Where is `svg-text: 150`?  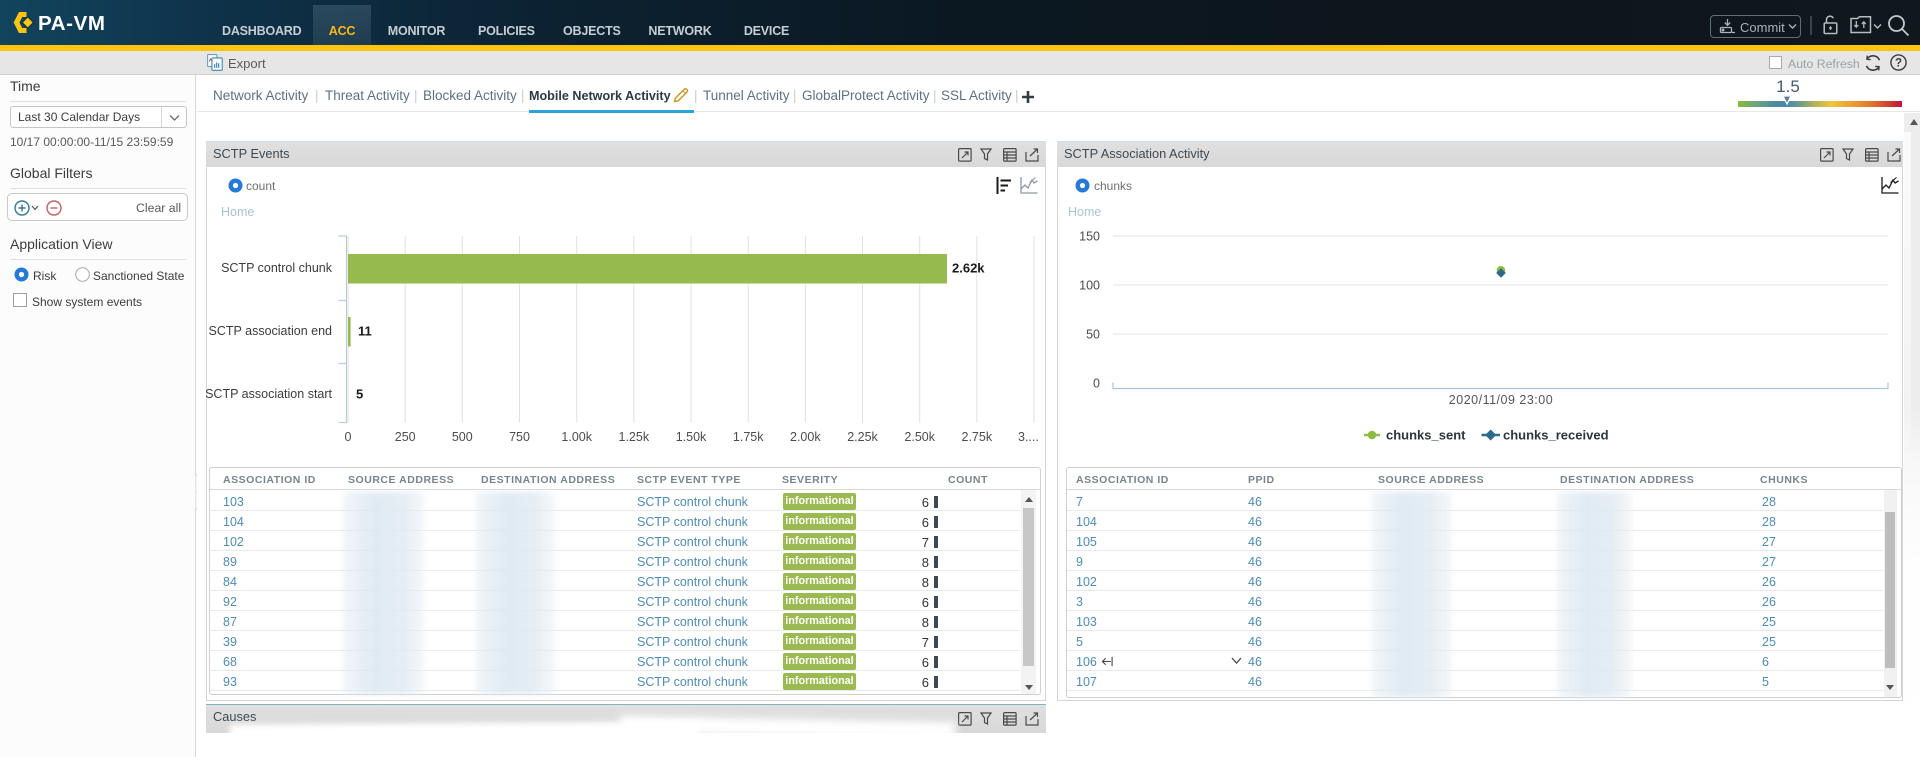 svg-text: 150 is located at coordinates (1089, 237).